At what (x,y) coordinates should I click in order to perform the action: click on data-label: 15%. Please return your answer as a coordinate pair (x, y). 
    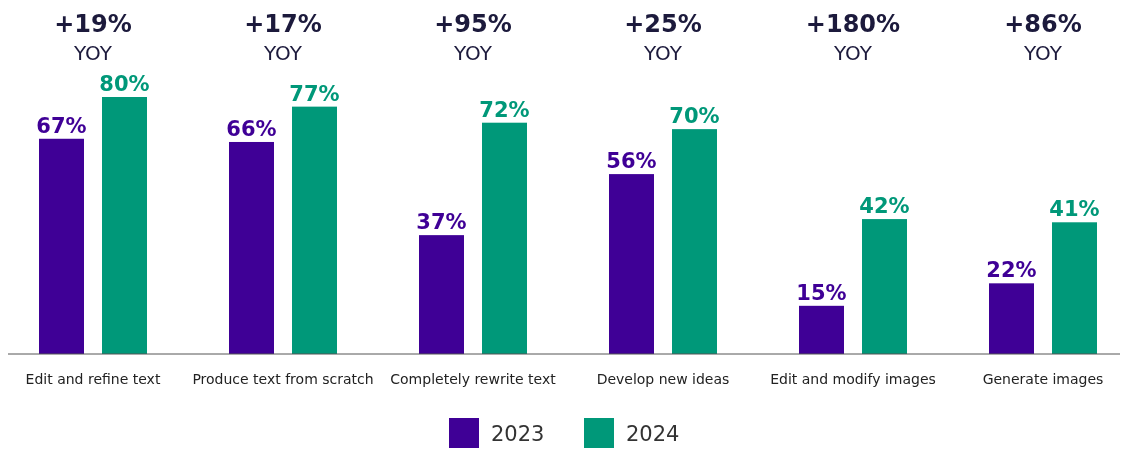
    Looking at the image, I should click on (821, 292).